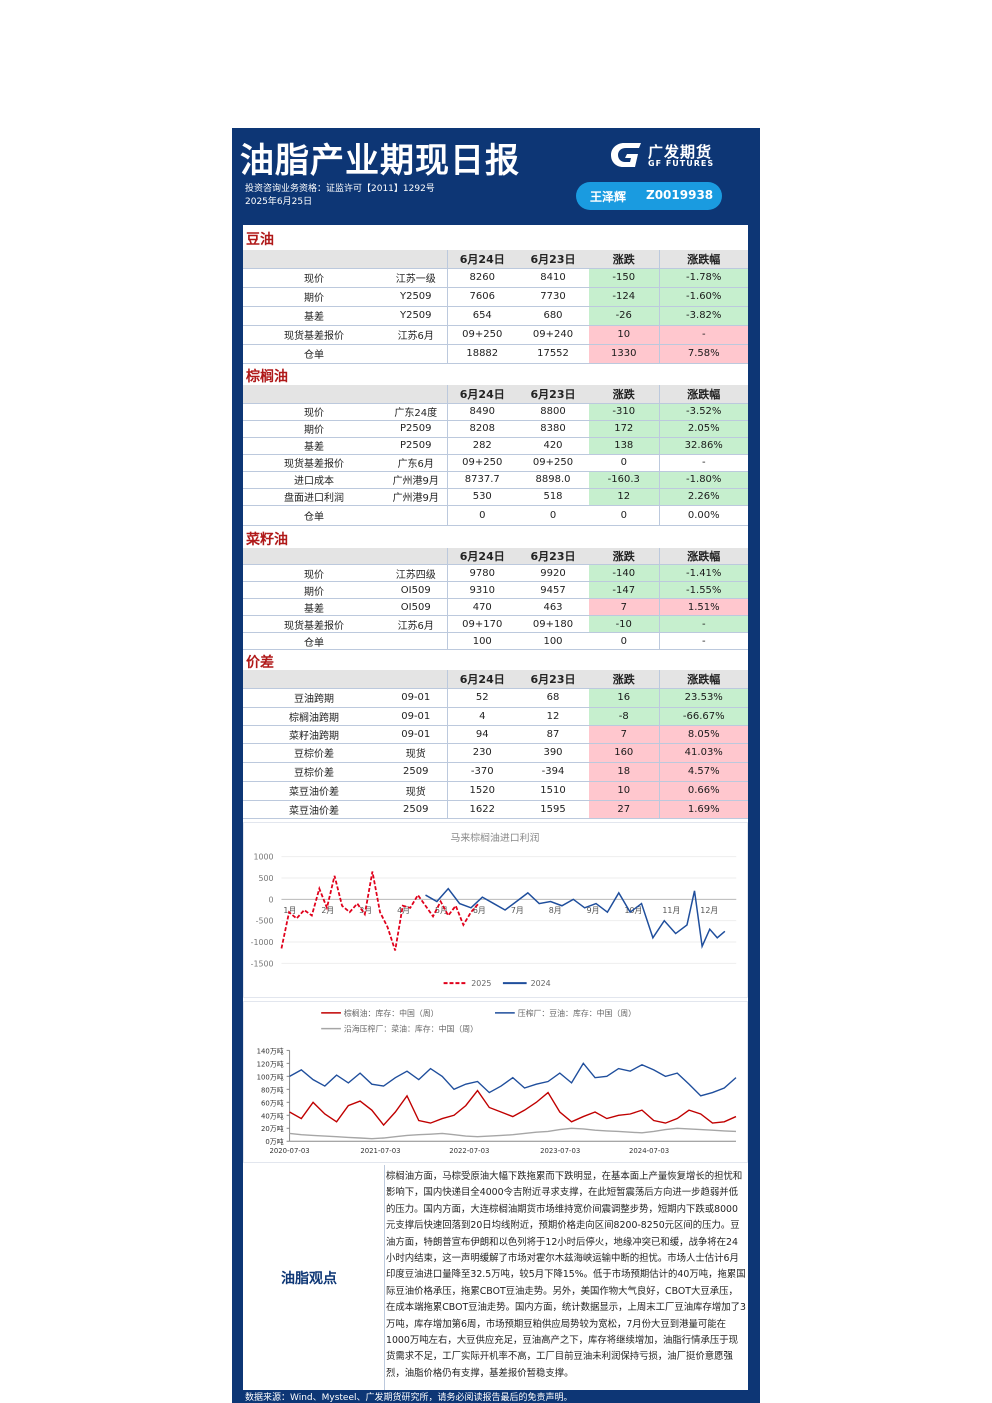 The image size is (992, 1403). Describe the element at coordinates (553, 590) in the screenshot. I see `table-cell: 9457` at that location.